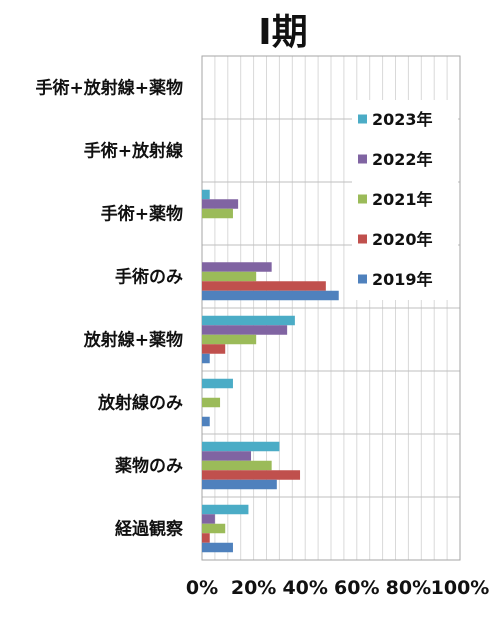 The image size is (499, 629). Describe the element at coordinates (282, 32) in the screenshot. I see `chart-title: Ⅰ期` at that location.